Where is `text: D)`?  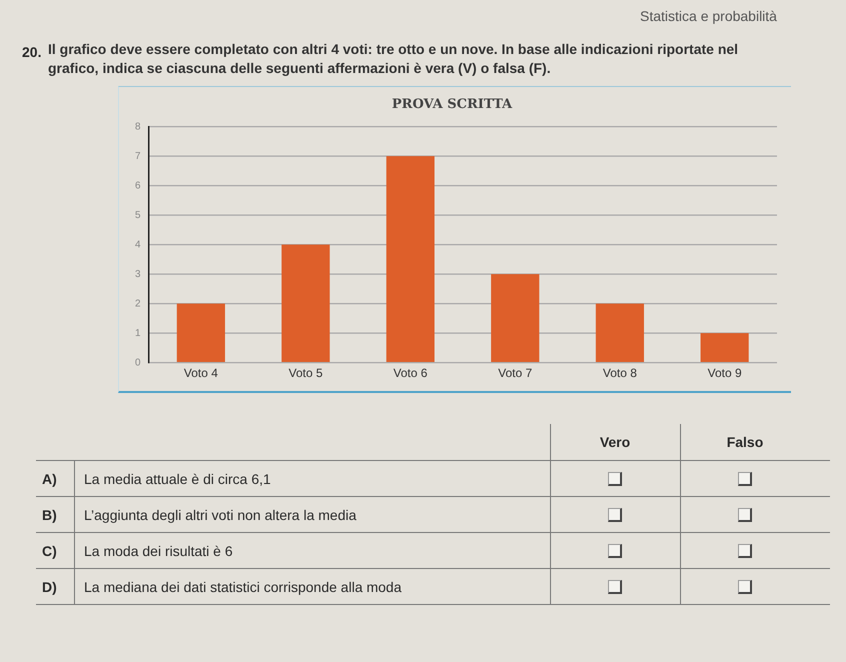
text: D) is located at coordinates (49, 587).